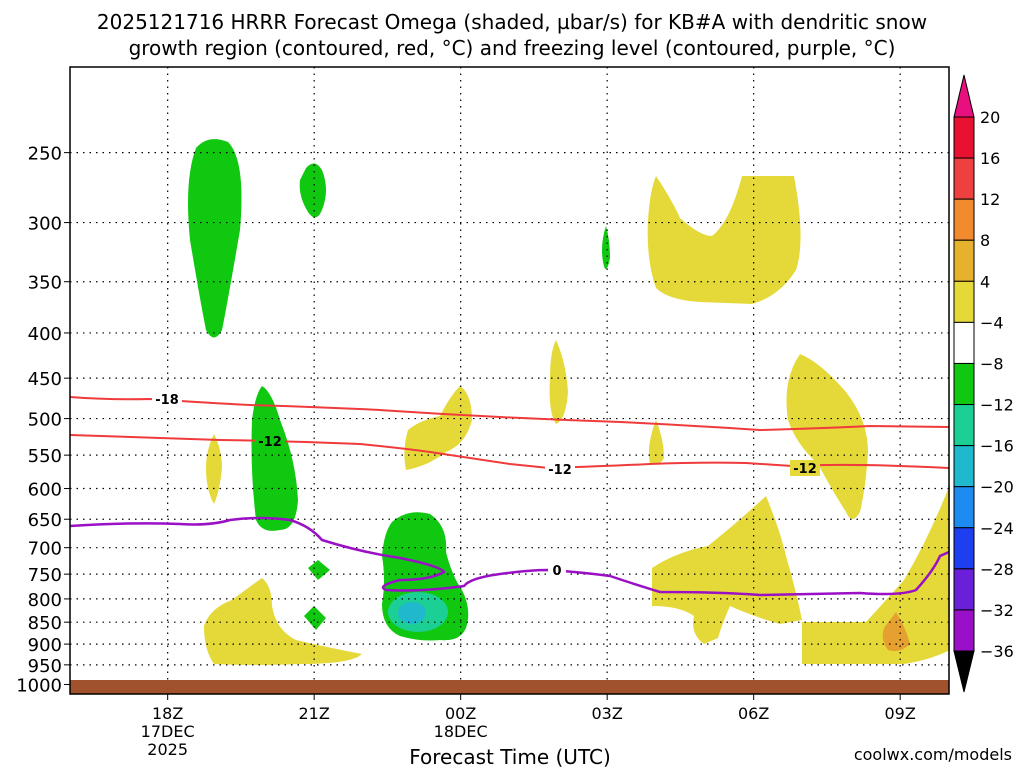 The width and height of the screenshot is (1024, 768). I want to click on dgz-contours, so click(509, 433).